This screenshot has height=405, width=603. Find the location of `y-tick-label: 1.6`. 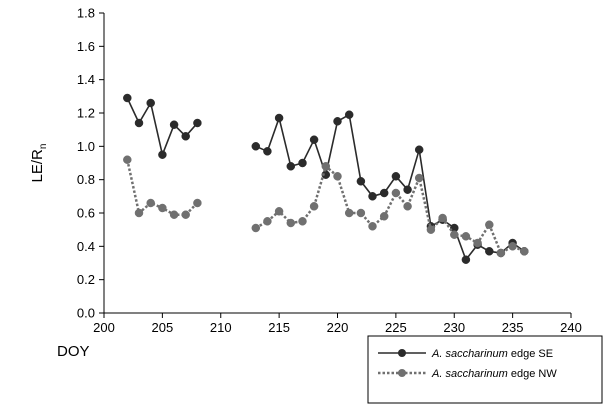

y-tick-label: 1.6 is located at coordinates (86, 46).